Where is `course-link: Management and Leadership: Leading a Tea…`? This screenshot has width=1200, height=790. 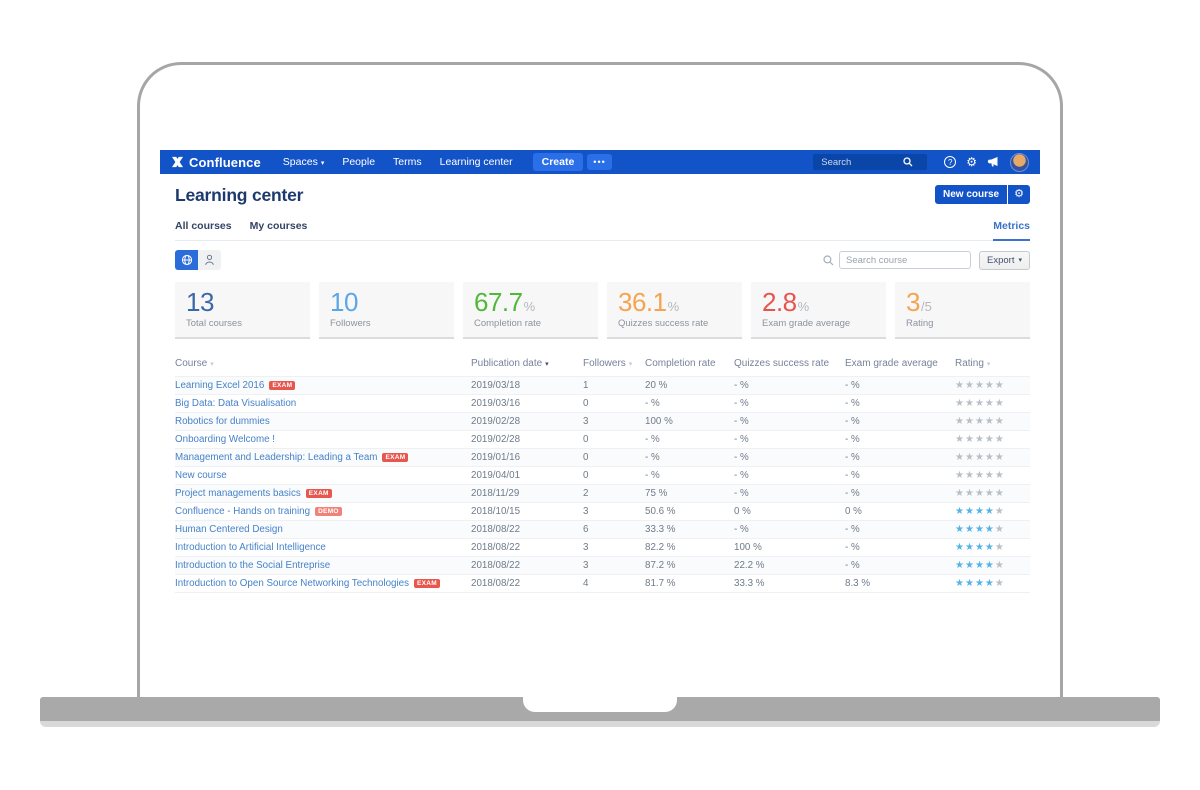 course-link: Management and Leadership: Leading a Tea… is located at coordinates (276, 457).